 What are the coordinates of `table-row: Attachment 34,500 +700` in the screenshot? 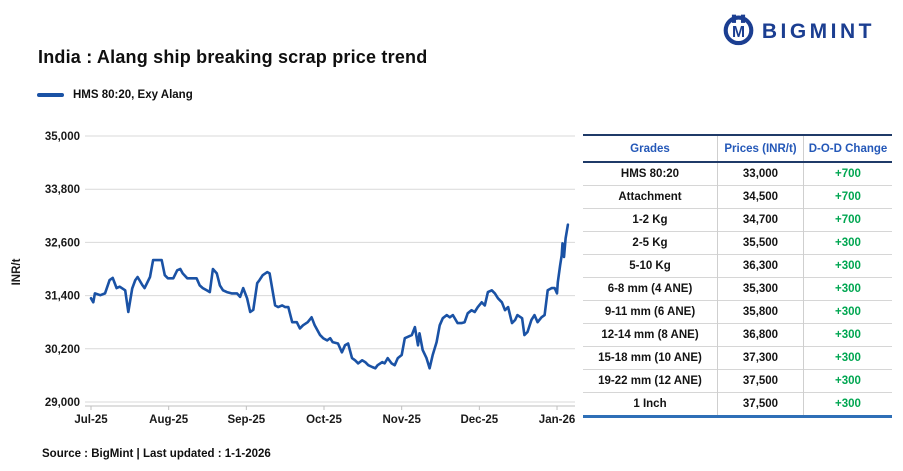 It's located at (737, 197).